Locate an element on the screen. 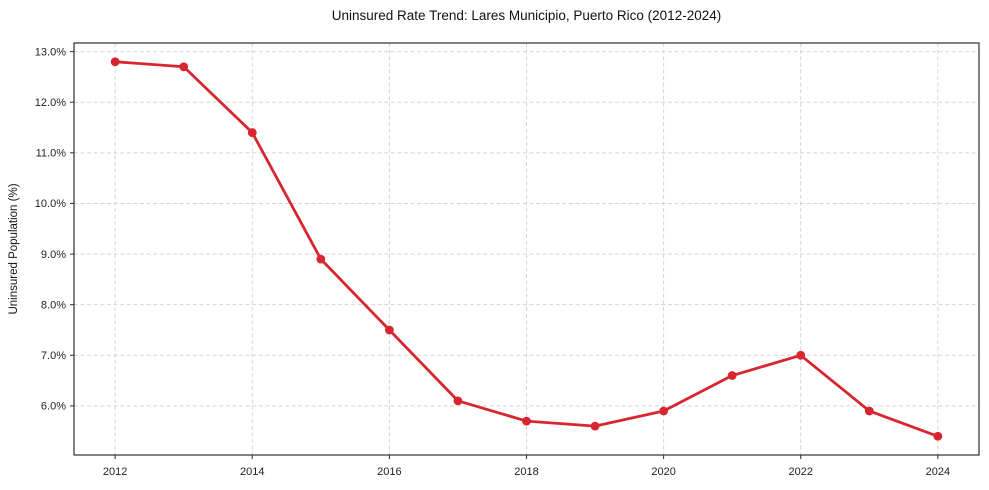 Image resolution: width=989 pixels, height=490 pixels. data-point-2021 is located at coordinates (732, 375).